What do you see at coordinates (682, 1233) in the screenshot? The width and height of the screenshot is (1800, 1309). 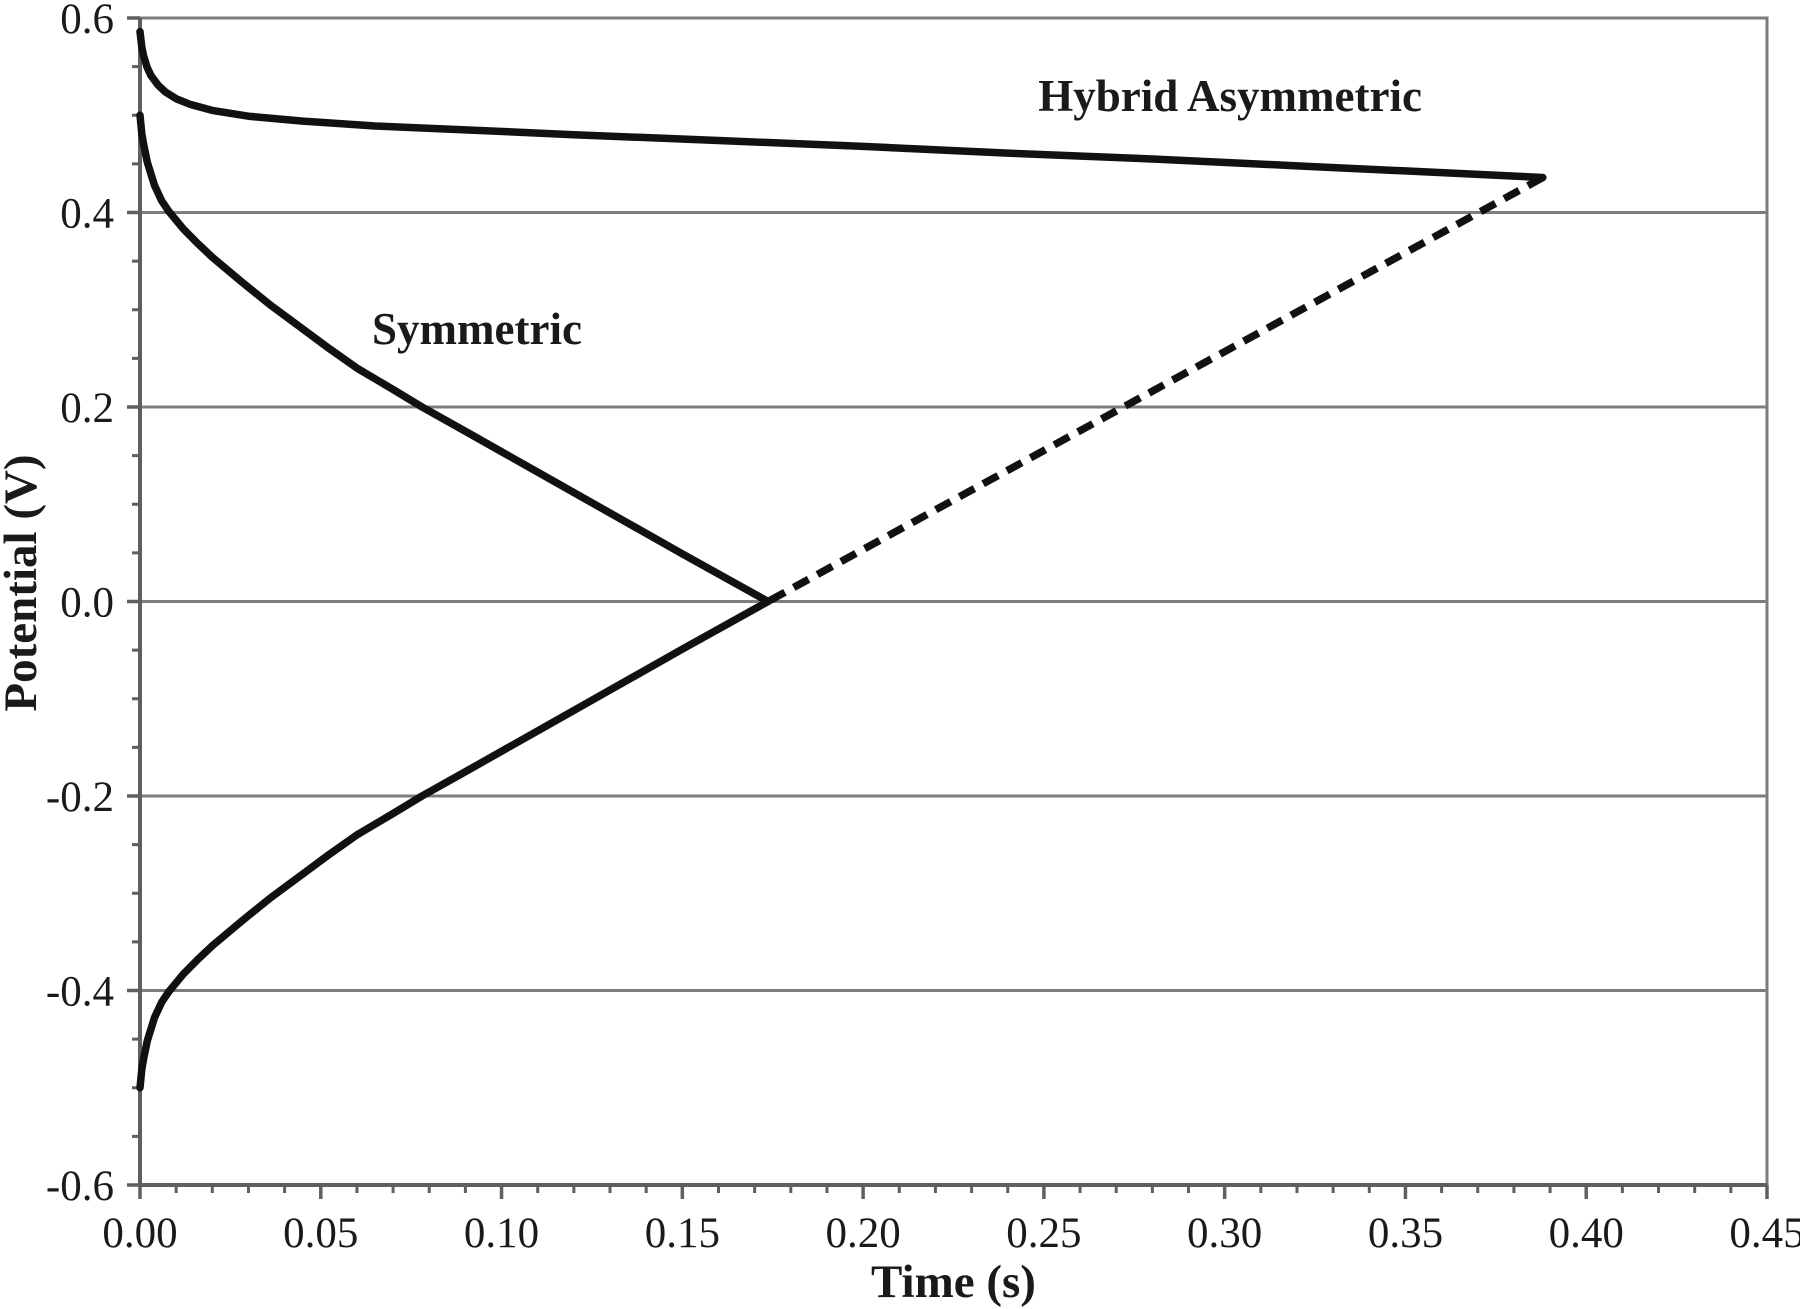 I see `x-tick-label: 0.15` at bounding box center [682, 1233].